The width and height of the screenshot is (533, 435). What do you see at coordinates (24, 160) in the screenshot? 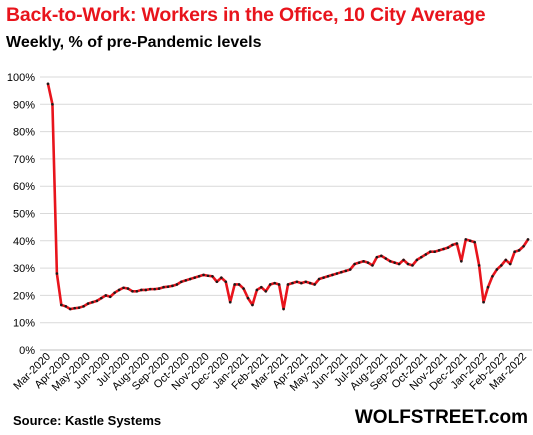
I see `y-tick-label: 70%` at bounding box center [24, 160].